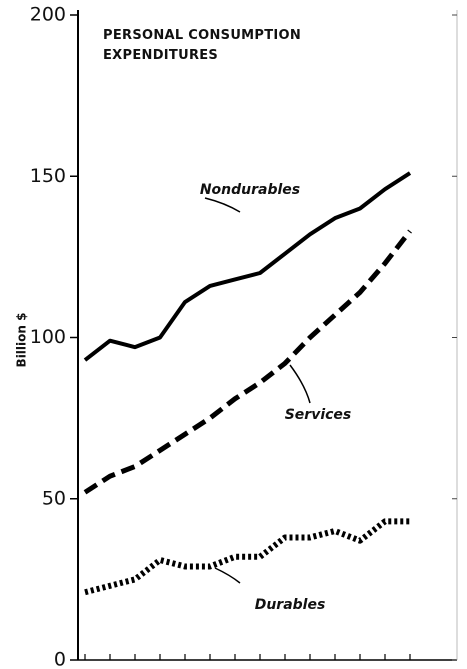  What do you see at coordinates (290, 605) in the screenshot?
I see `series-label: Durables` at bounding box center [290, 605].